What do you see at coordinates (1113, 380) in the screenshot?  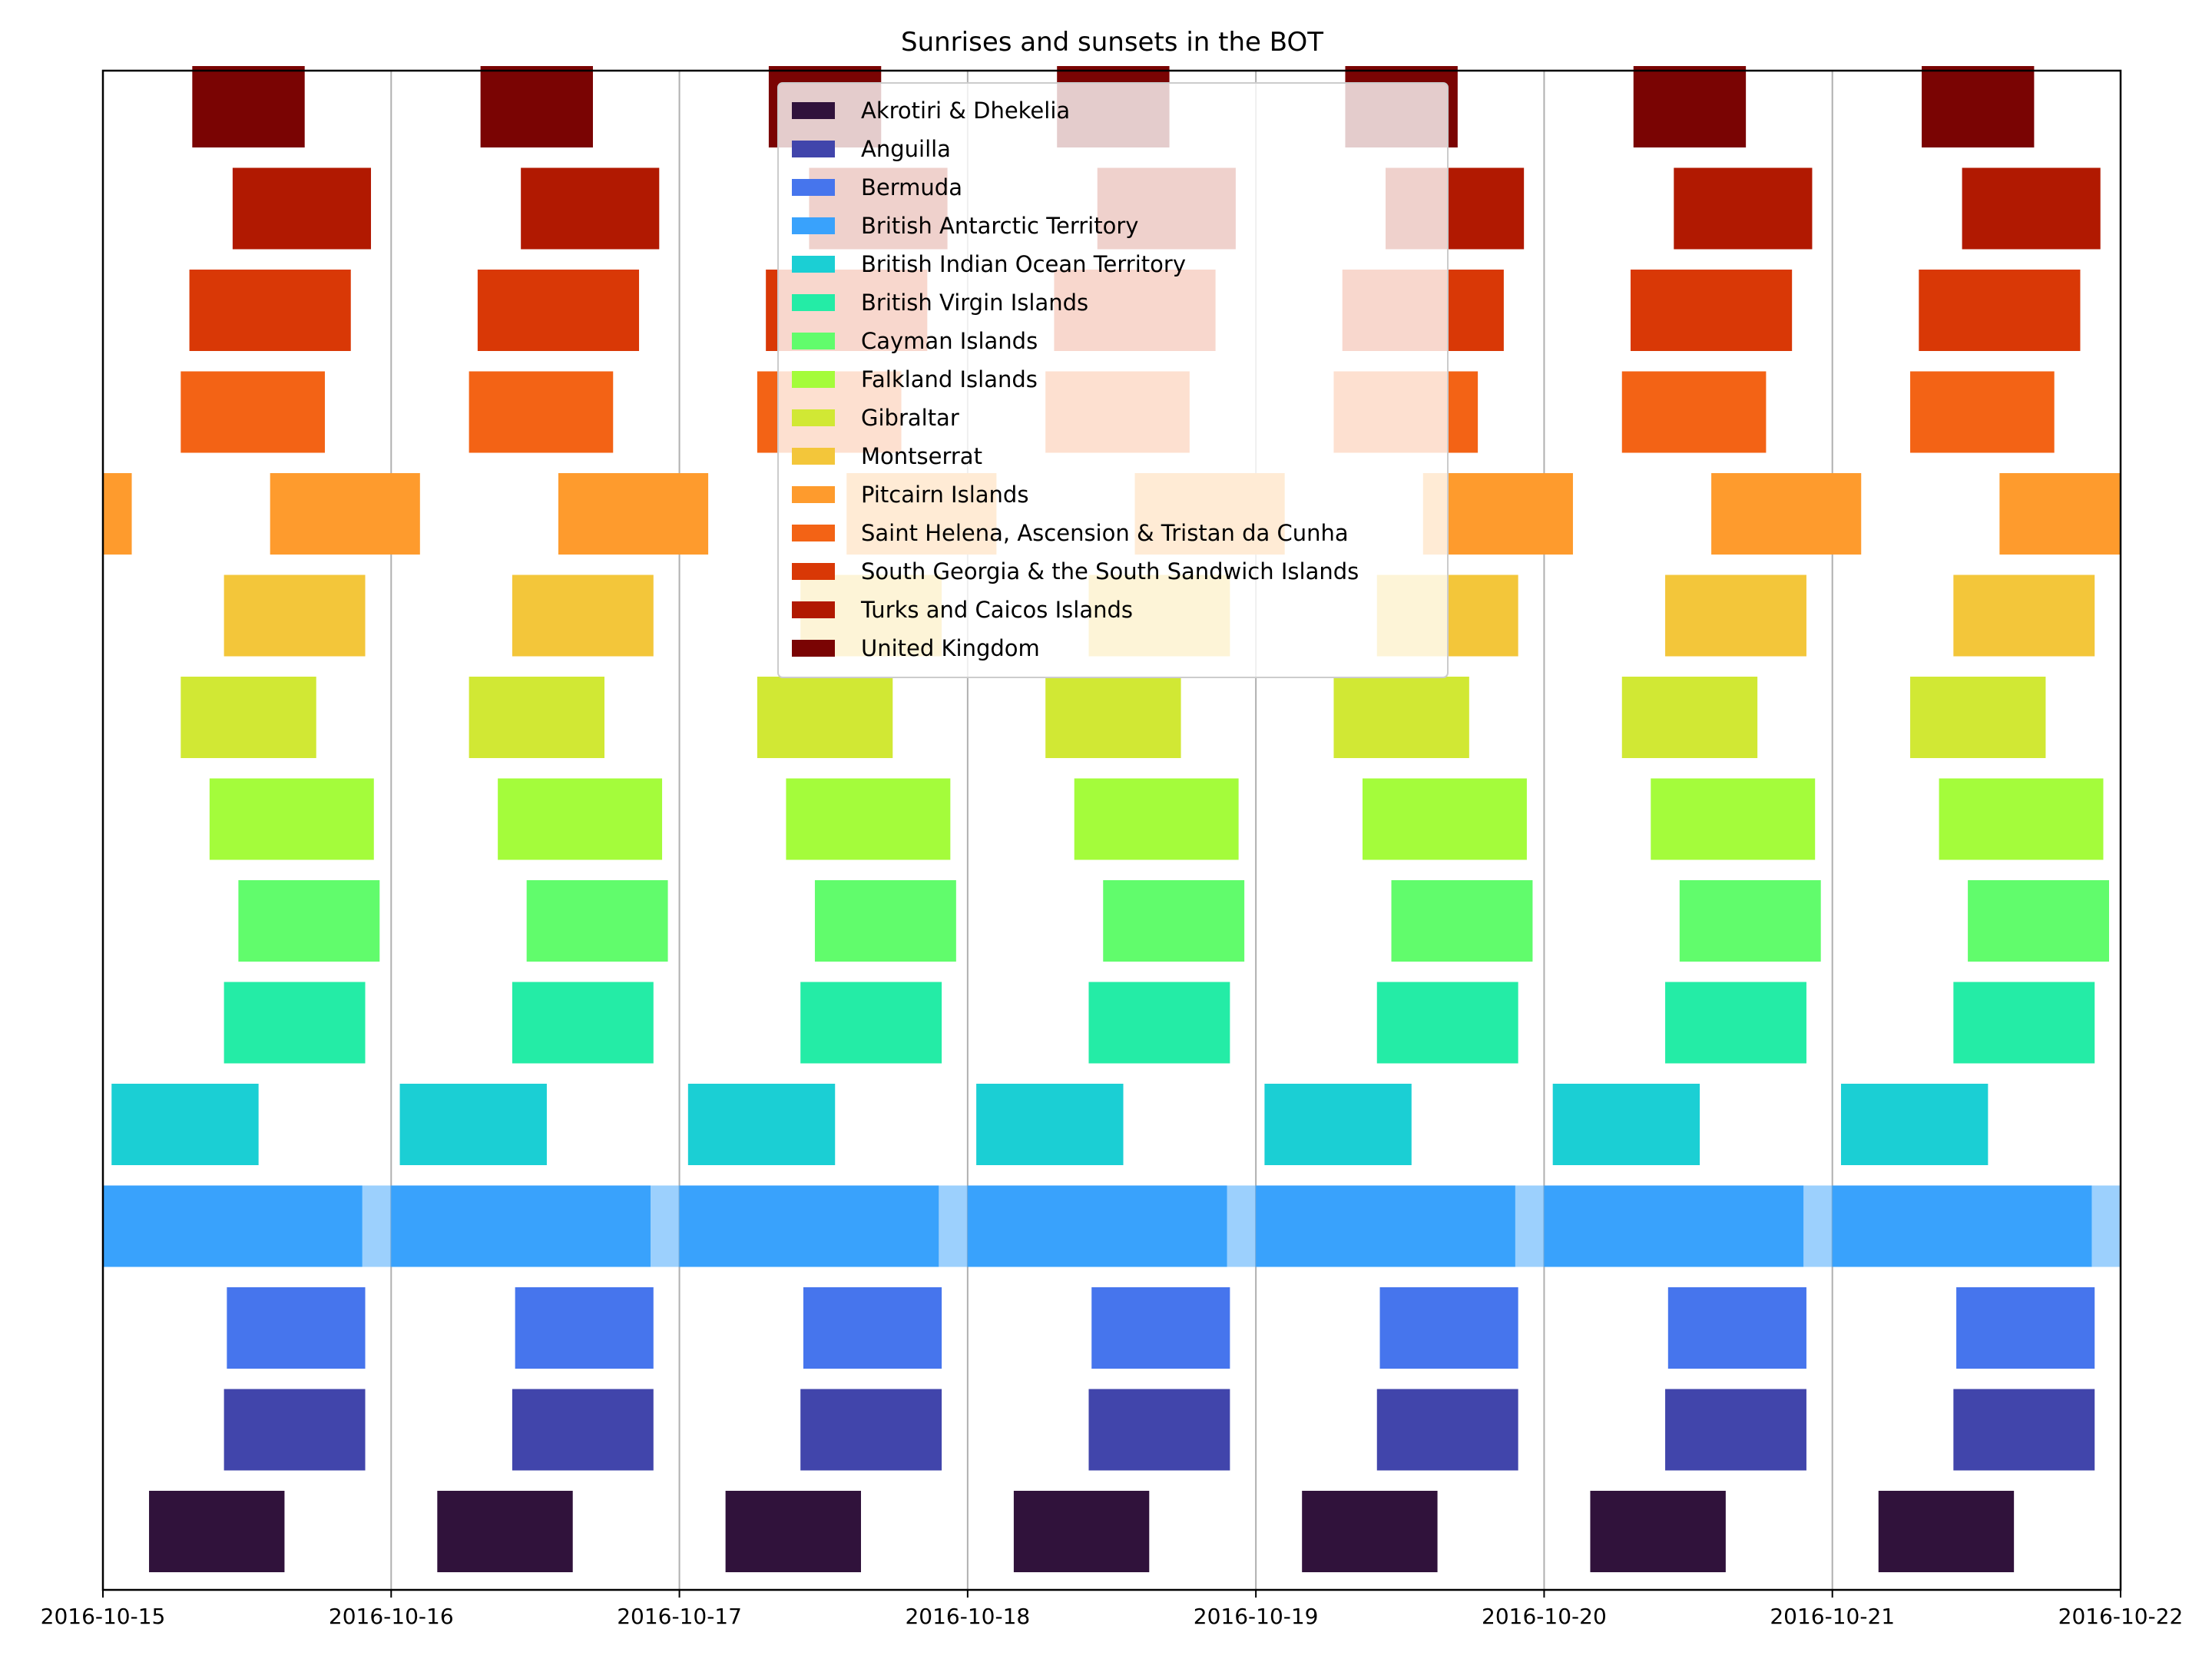 I see `legend-box` at bounding box center [1113, 380].